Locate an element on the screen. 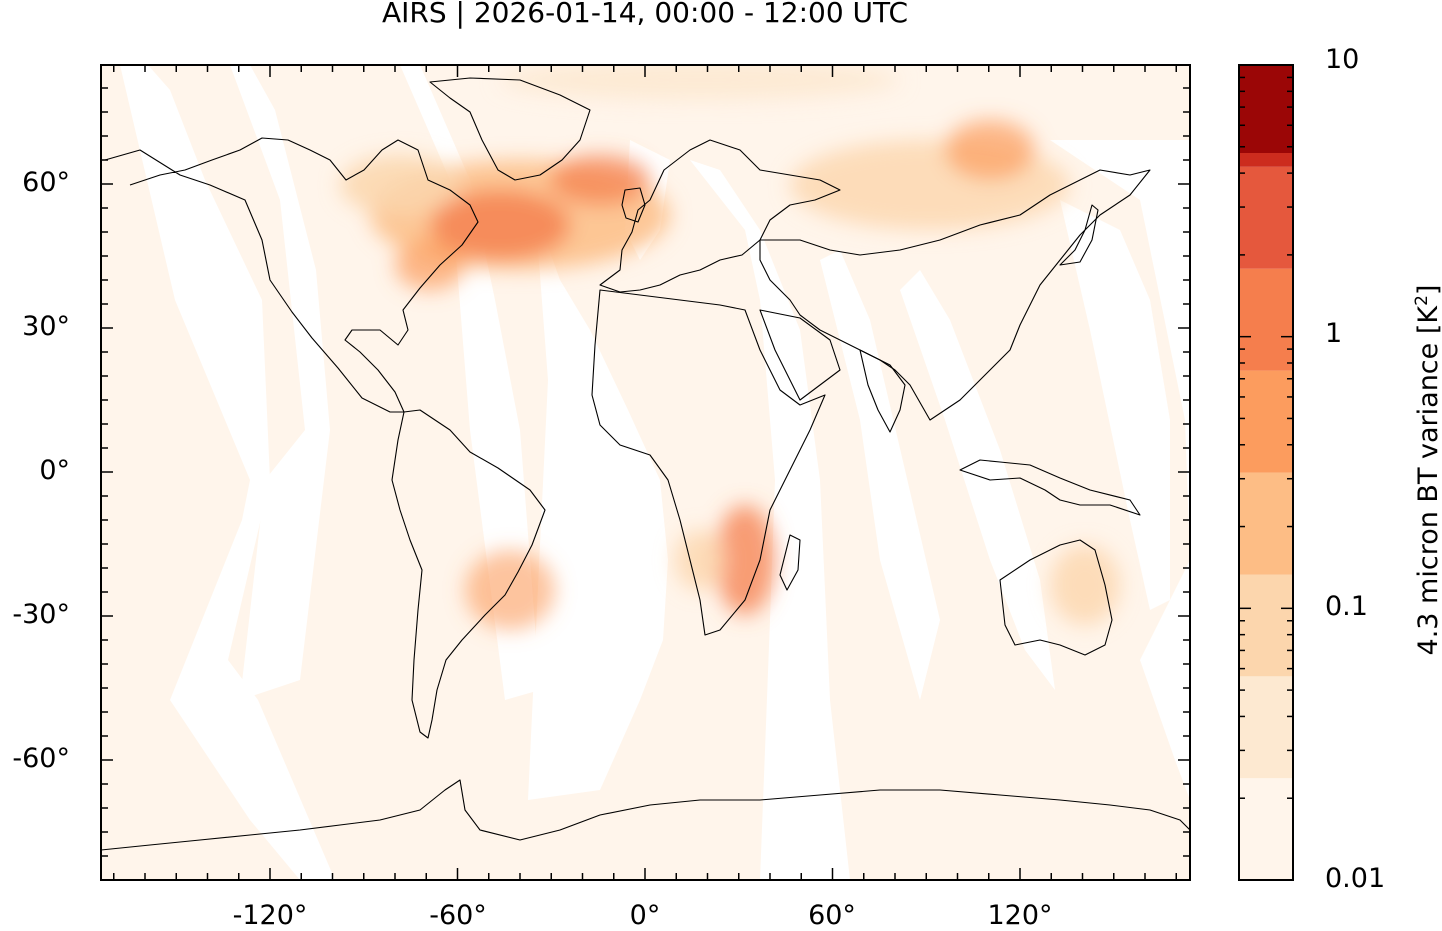  coastline-se-asia-islands is located at coordinates (1050, 487).